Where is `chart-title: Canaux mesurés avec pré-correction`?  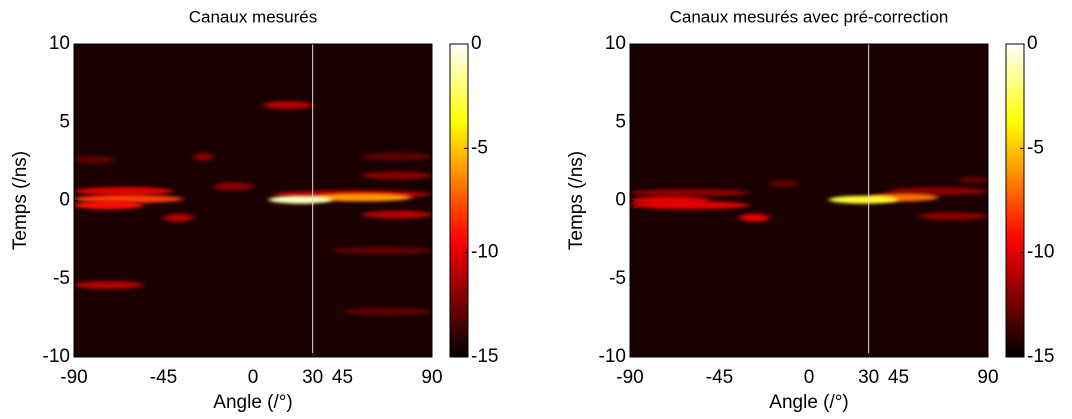 chart-title: Canaux mesurés avec pré-correction is located at coordinates (809, 16).